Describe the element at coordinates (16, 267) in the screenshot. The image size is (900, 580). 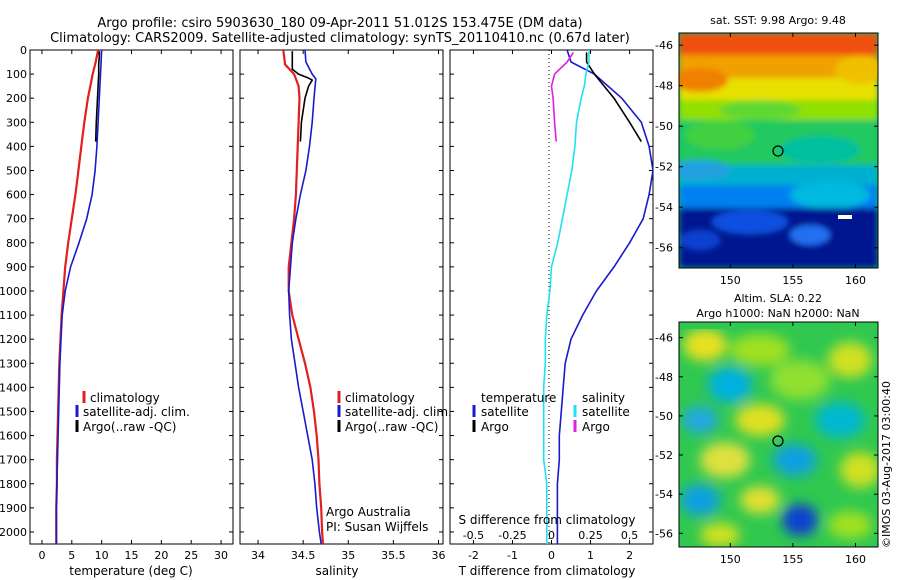
I see `depth-tick-label: 900` at that location.